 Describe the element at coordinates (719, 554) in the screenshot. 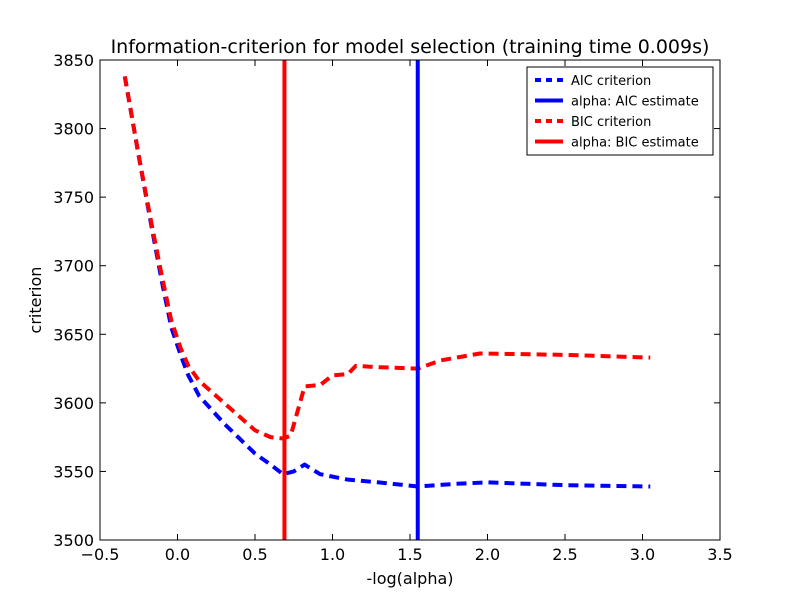

I see `x-tick-label: 3.5` at that location.